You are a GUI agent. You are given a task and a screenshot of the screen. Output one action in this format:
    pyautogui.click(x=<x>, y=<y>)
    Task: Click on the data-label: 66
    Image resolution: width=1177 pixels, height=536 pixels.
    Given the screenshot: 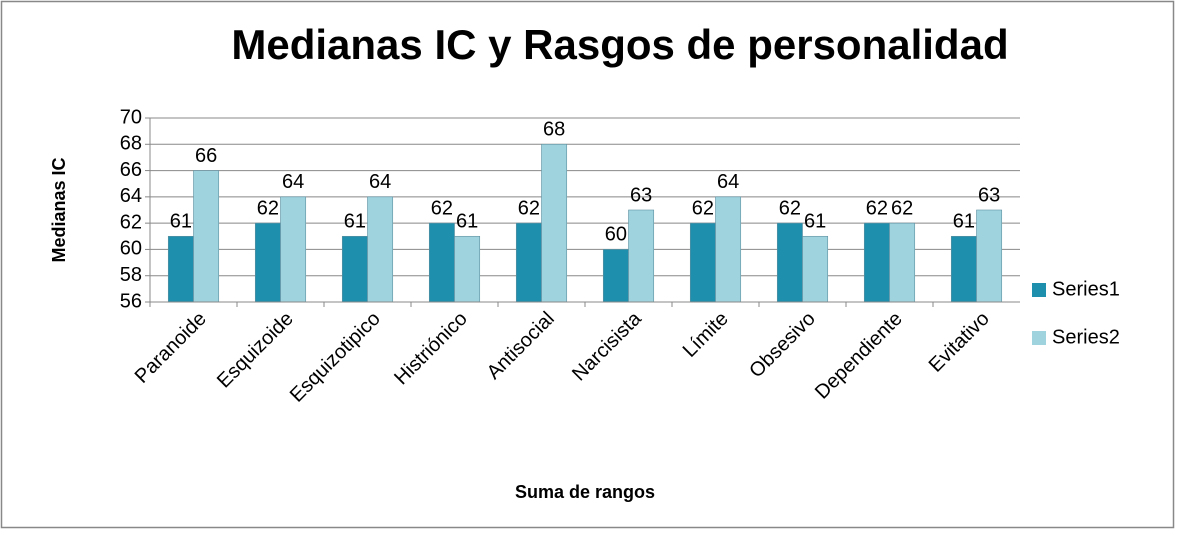 What is the action you would take?
    pyautogui.click(x=206, y=156)
    